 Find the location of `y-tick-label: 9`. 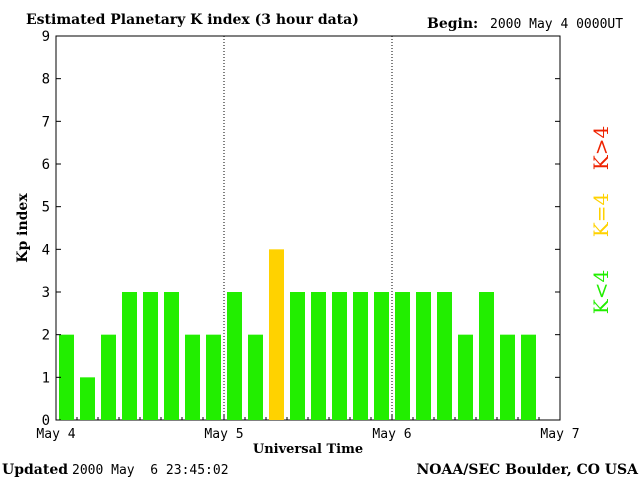

y-tick-label: 9 is located at coordinates (46, 37).